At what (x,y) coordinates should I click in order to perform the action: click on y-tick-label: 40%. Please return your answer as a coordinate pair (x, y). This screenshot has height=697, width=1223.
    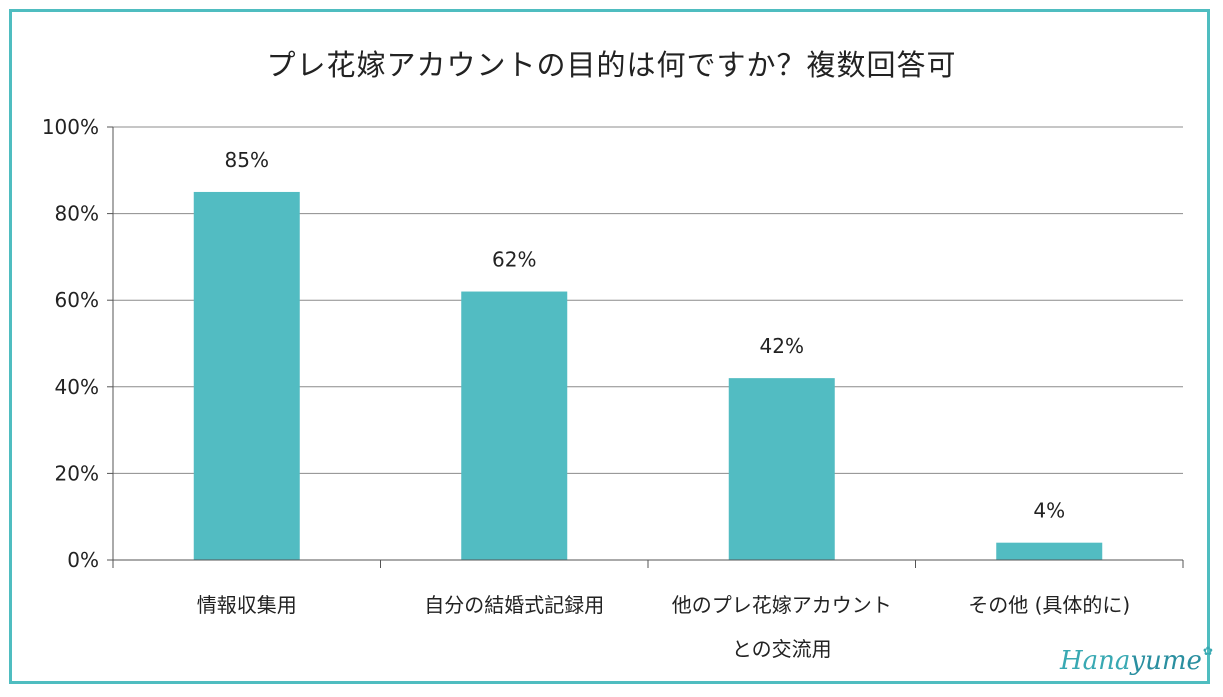
    Looking at the image, I should click on (77, 387).